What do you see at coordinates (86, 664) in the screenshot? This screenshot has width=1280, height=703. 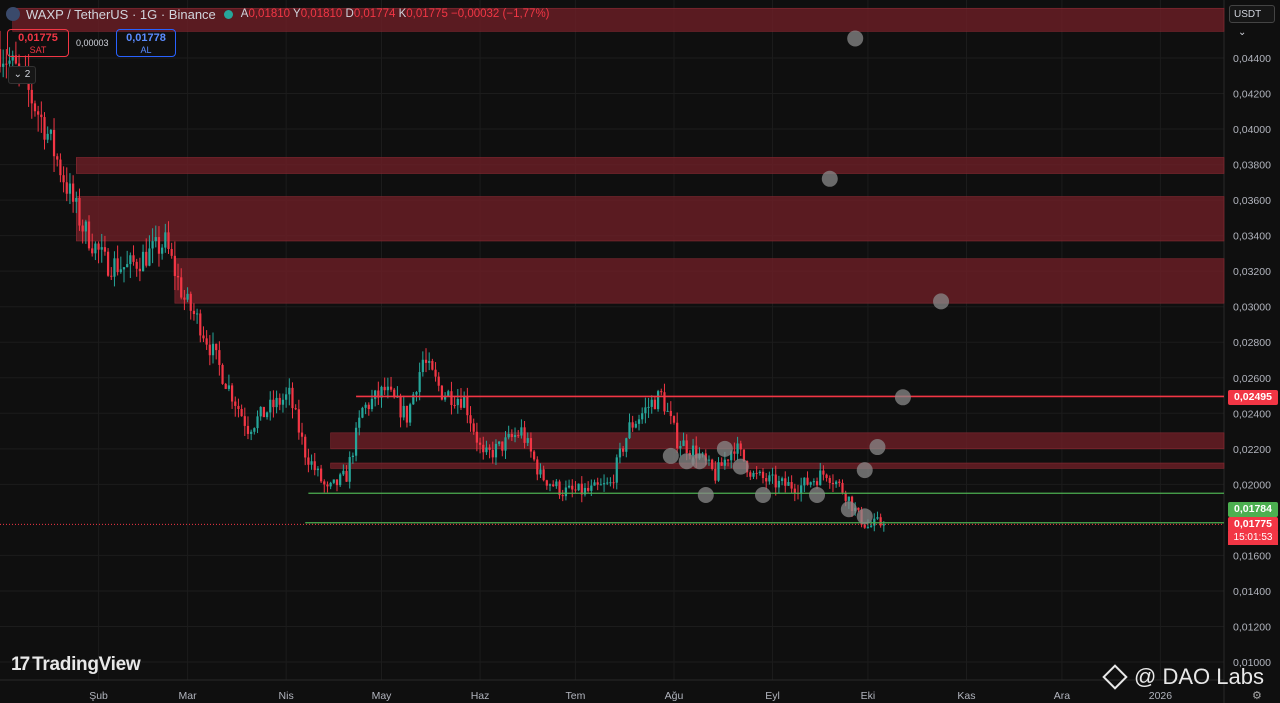 I see `tradingview-wordmark: TradingView` at bounding box center [86, 664].